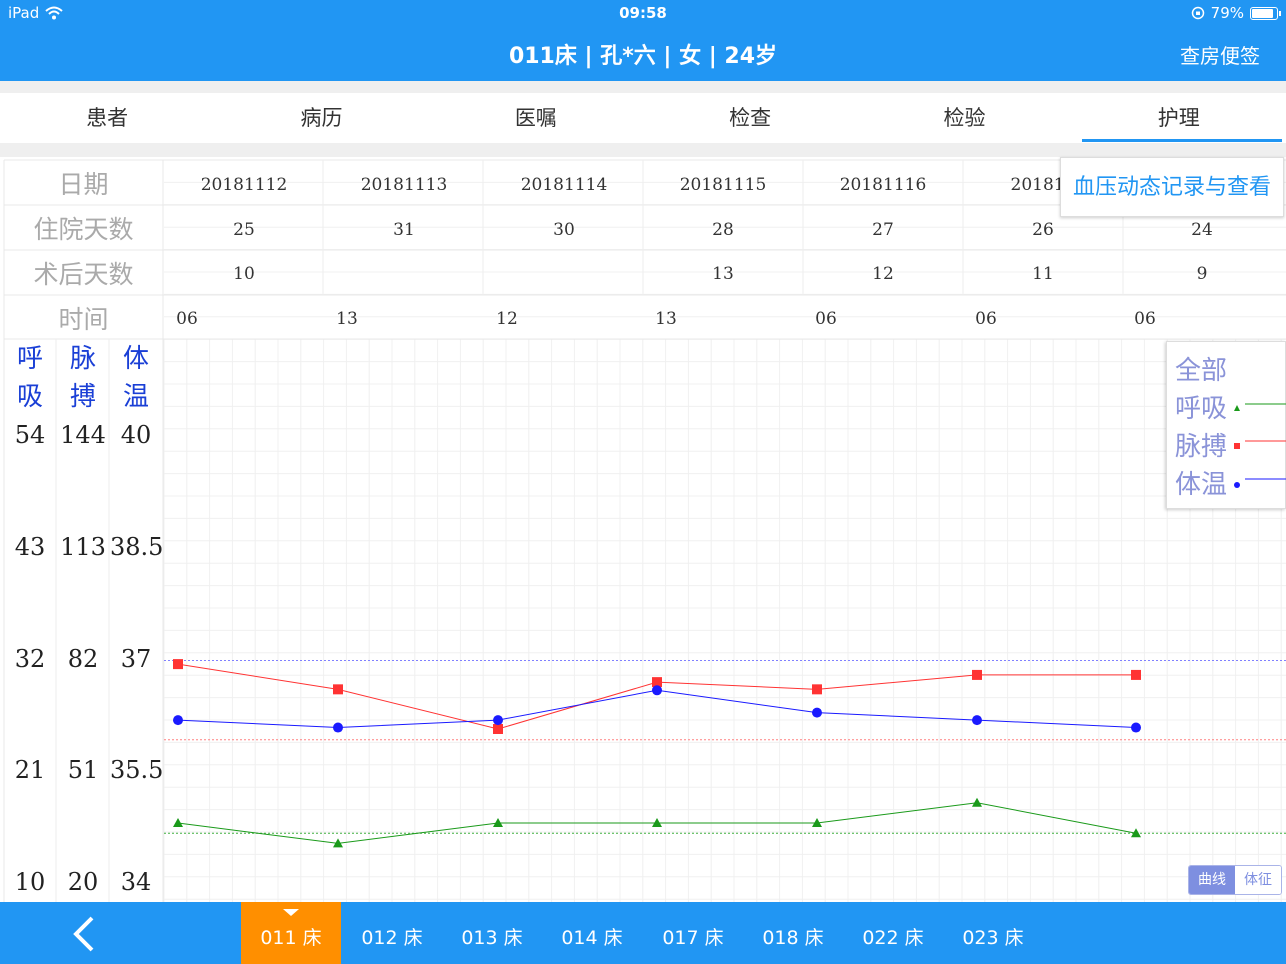  Describe the element at coordinates (392, 938) in the screenshot. I see `bed-tab: 012 床` at that location.